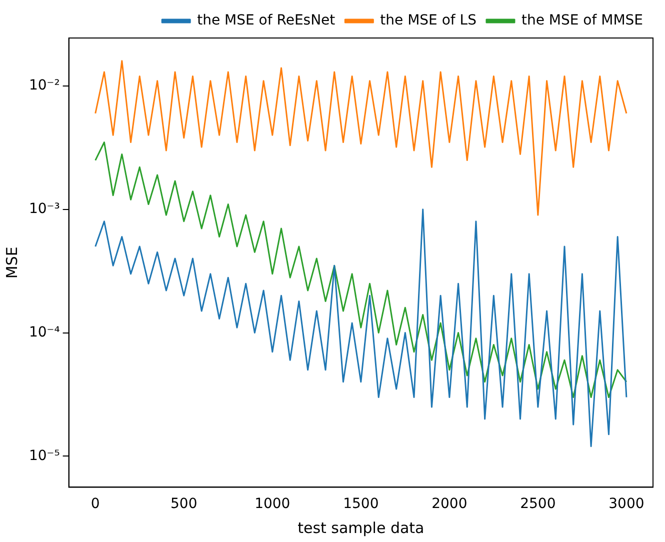 The height and width of the screenshot is (542, 665). I want to click on y-tick-label: 10⁻⁴, so click(44, 332).